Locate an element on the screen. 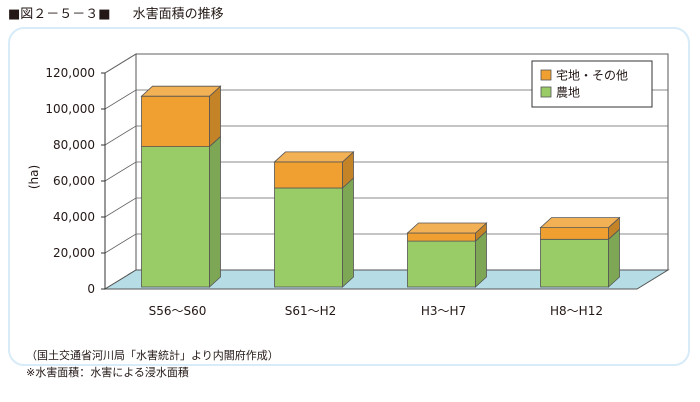 Image resolution: width=700 pixels, height=402 pixels. source-notes: （国土交通省河川局「水害統計」より内閣府作成） ※水害面積：水害による浸水面積 is located at coordinates (356, 364).